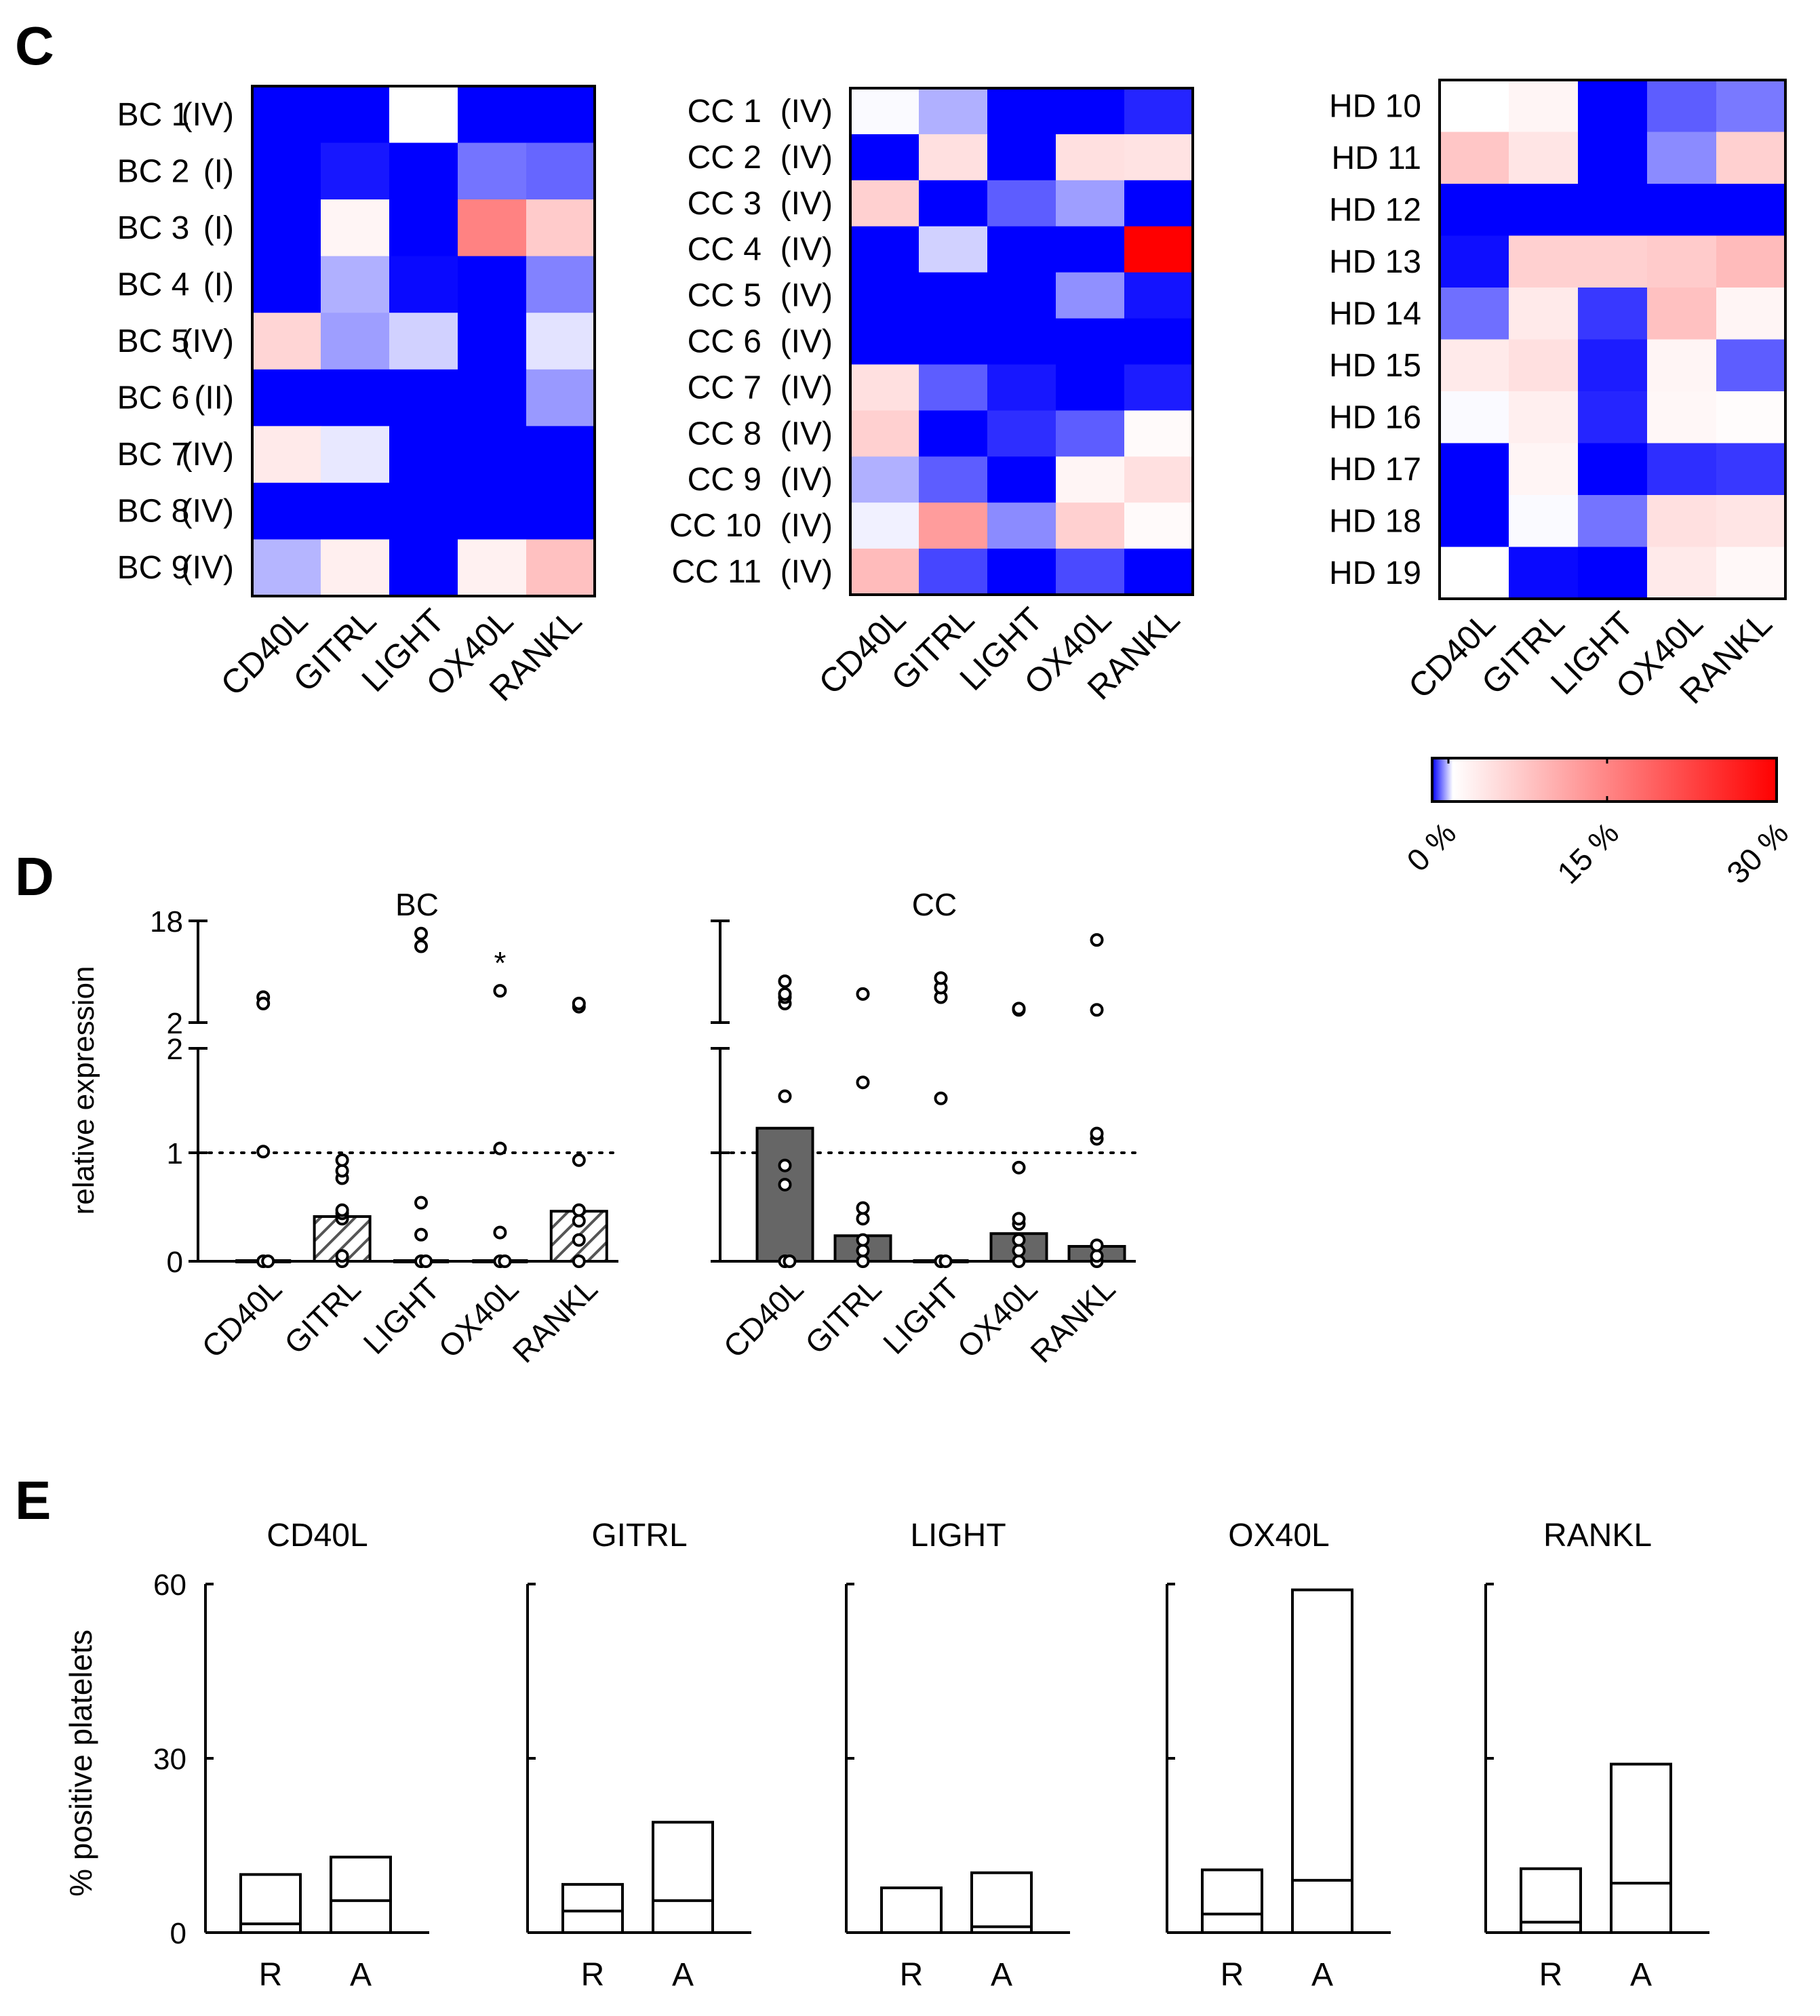  Describe the element at coordinates (169, 1585) in the screenshot. I see `e-y-tick-label: 60` at that location.